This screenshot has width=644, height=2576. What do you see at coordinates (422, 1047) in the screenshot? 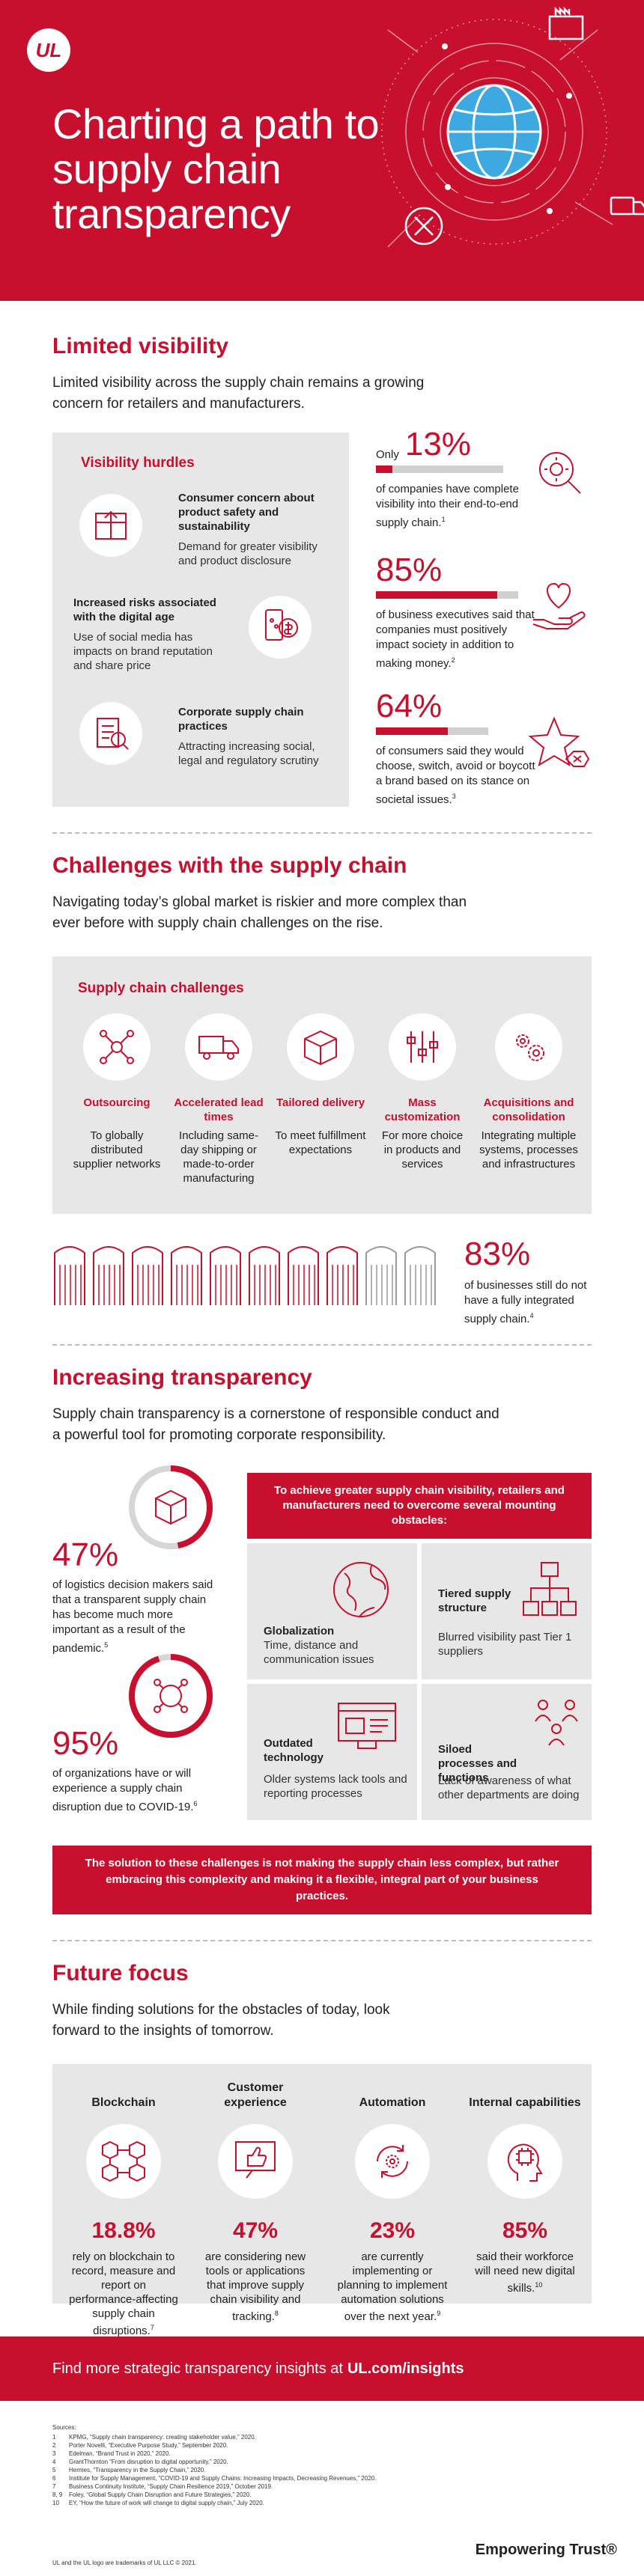
I see `sliders-icon` at bounding box center [422, 1047].